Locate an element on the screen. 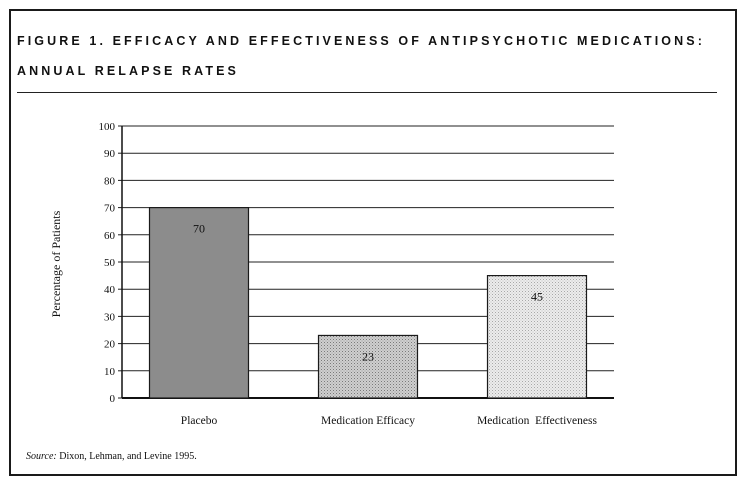  source-text: Dixon, Lehman, and Levine 1995. is located at coordinates (128, 456).